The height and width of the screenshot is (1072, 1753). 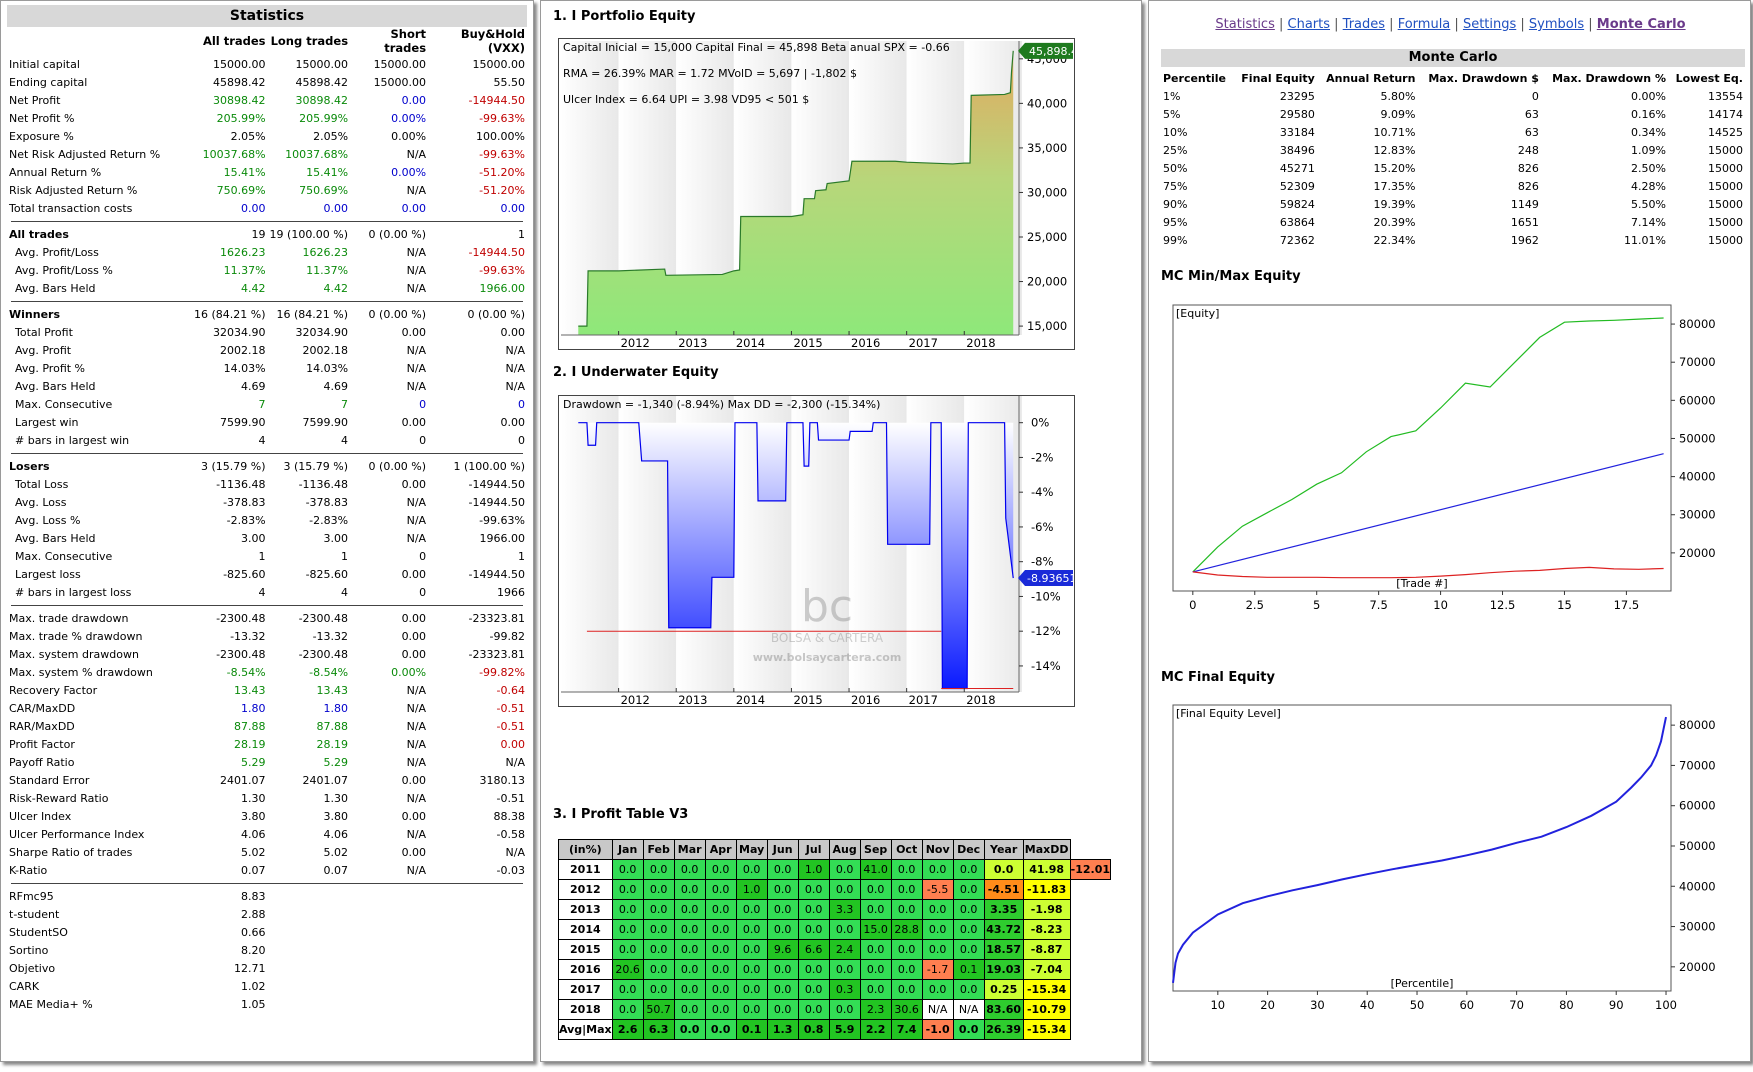 What do you see at coordinates (1255, 605) in the screenshot?
I see `x-tick-label: 2.5` at bounding box center [1255, 605].